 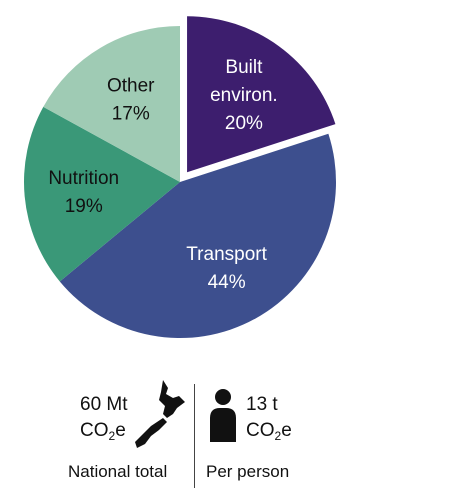 I want to click on slice-value-label: 20%, so click(x=244, y=123).